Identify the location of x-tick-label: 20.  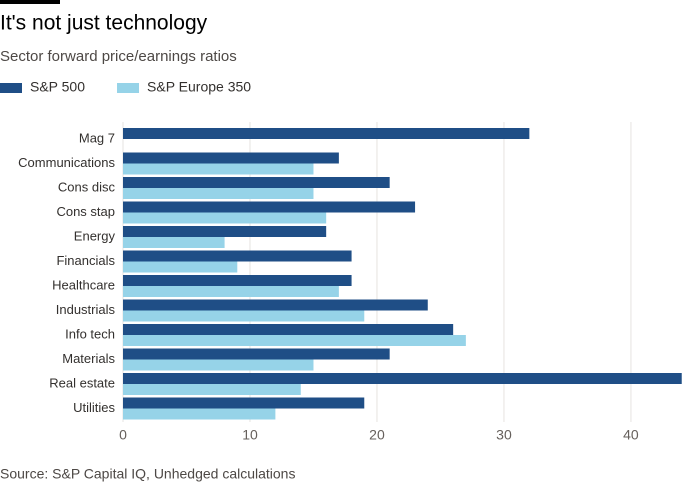
(377, 435).